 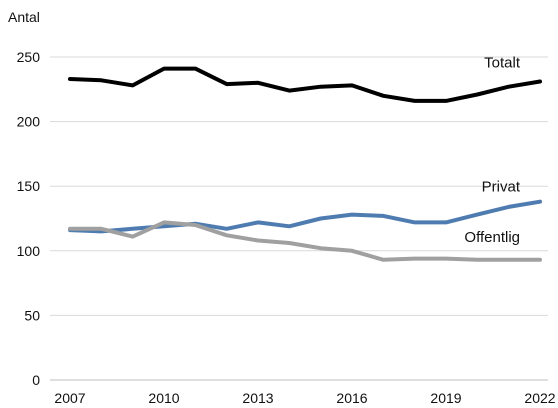 What do you see at coordinates (32, 315) in the screenshot?
I see `y-tick-label: 50` at bounding box center [32, 315].